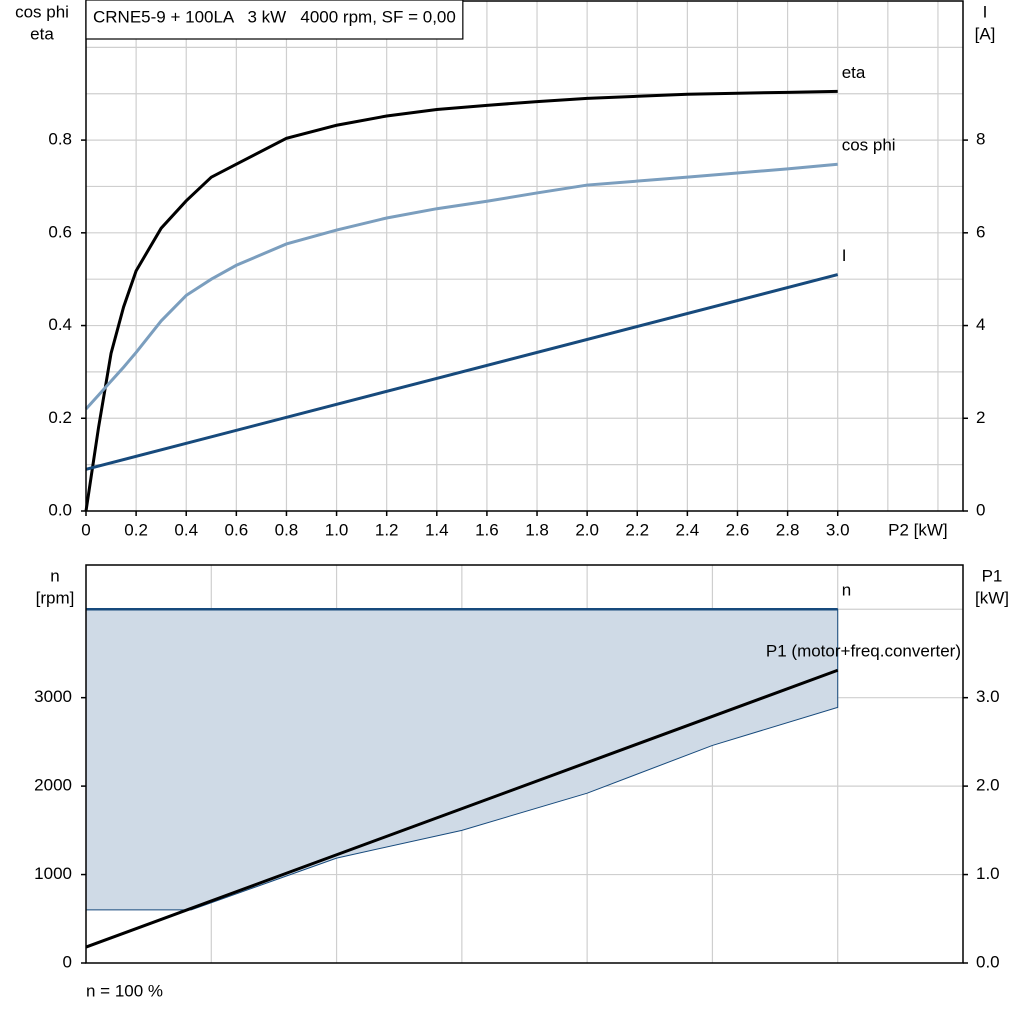 Image resolution: width=1024 pixels, height=1024 pixels. I want to click on x-tick-label: 2.2, so click(637, 529).